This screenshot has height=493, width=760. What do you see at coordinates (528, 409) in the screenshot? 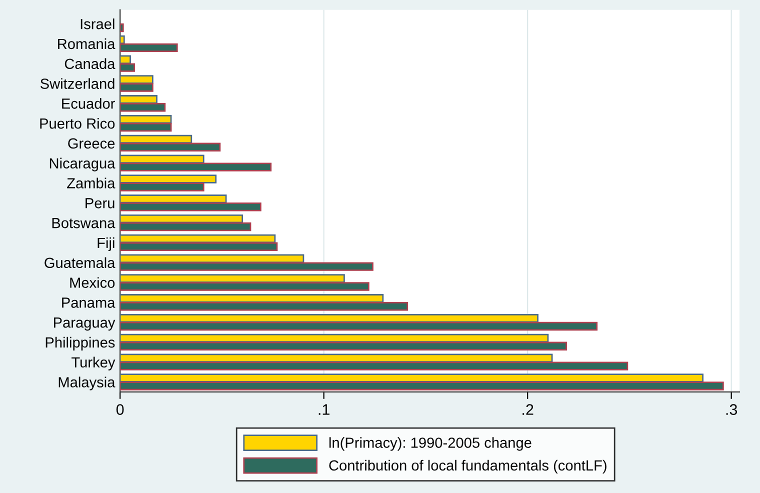
I see `x-tick-label: .2` at bounding box center [528, 409].